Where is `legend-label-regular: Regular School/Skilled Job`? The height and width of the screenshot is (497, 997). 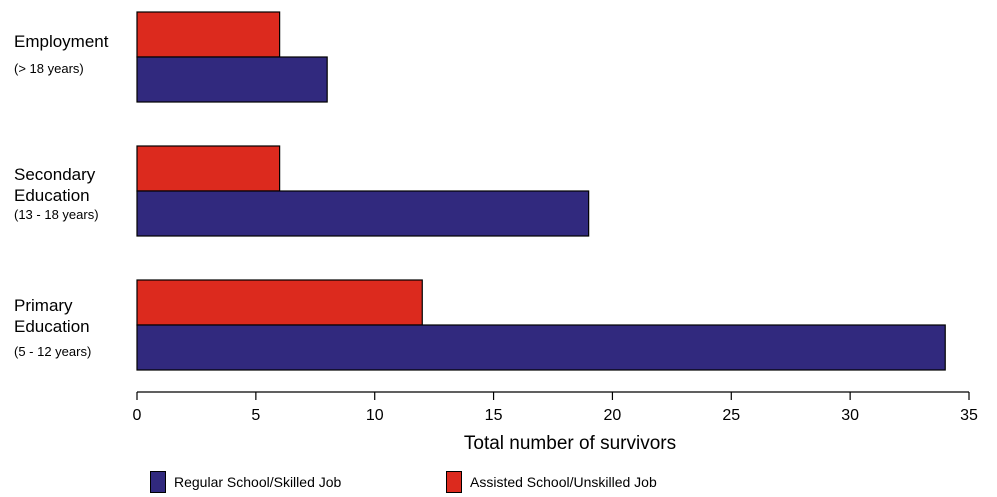
legend-label-regular: Regular School/Skilled Job is located at coordinates (258, 482).